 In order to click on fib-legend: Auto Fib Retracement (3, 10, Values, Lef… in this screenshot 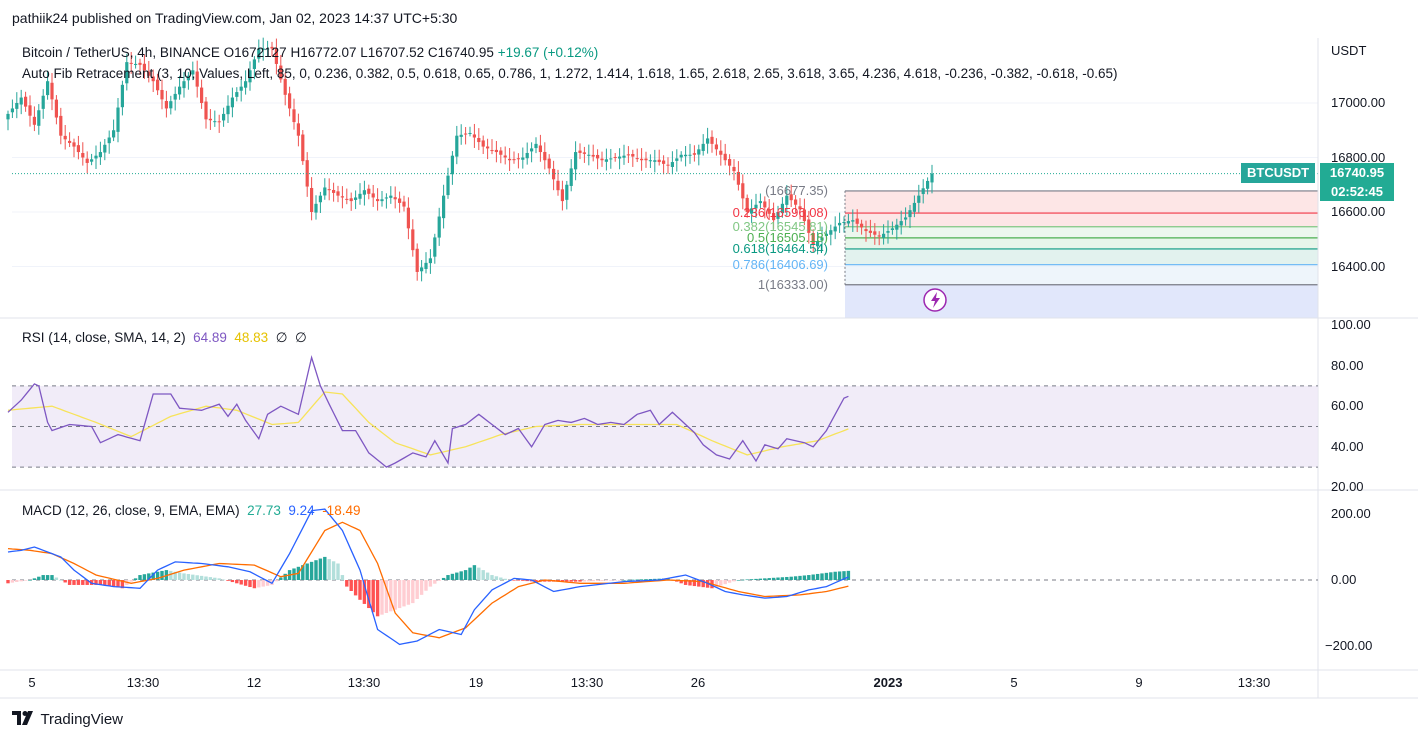, I will do `click(570, 73)`.